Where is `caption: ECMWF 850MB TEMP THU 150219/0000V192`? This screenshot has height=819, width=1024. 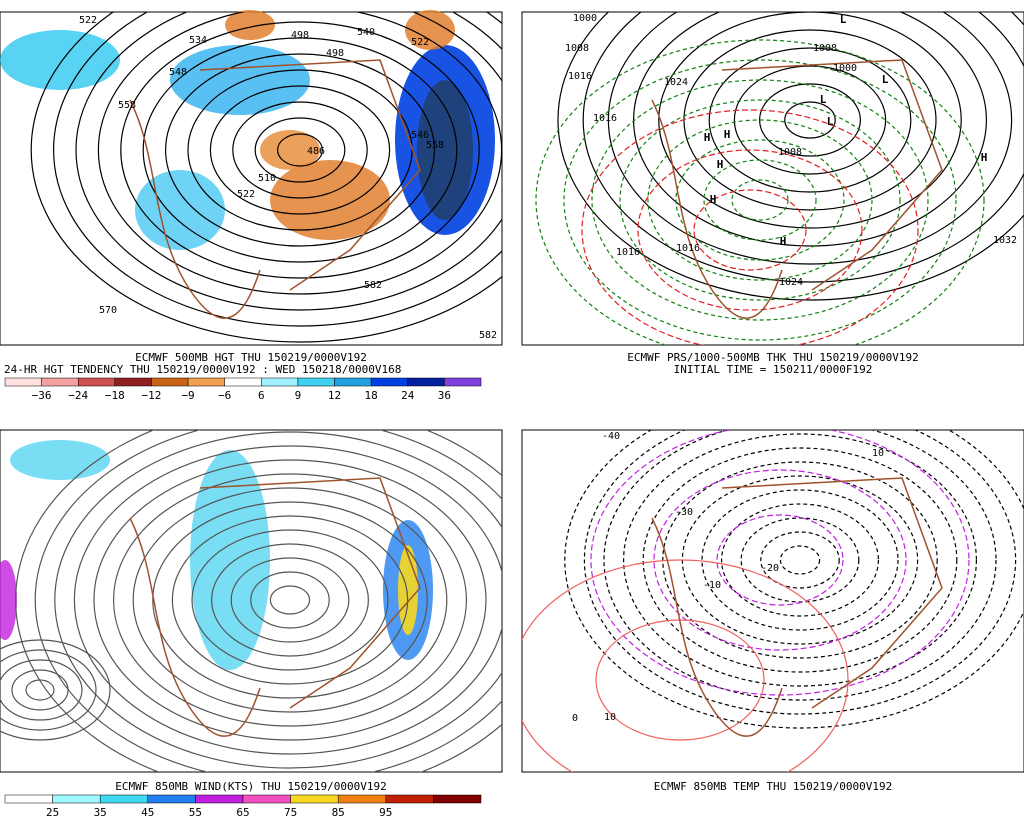
caption: ECMWF 850MB TEMP THU 150219/0000V192 is located at coordinates (773, 786).